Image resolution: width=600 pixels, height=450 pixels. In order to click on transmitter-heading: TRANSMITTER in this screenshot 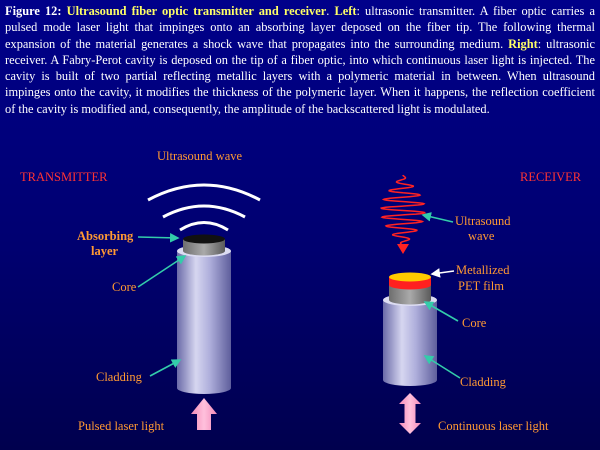, I will do `click(64, 177)`.